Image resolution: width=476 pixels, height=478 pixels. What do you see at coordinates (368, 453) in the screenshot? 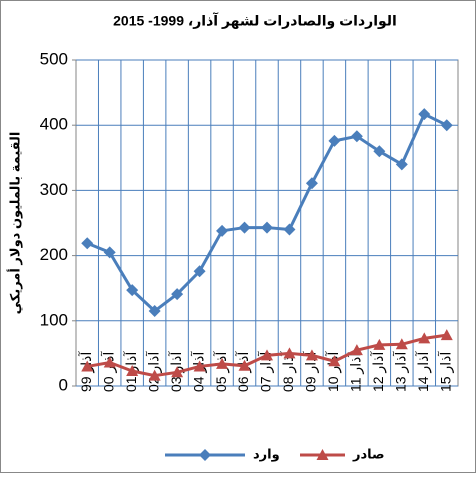
I see `legend-label: صادر` at bounding box center [368, 453].